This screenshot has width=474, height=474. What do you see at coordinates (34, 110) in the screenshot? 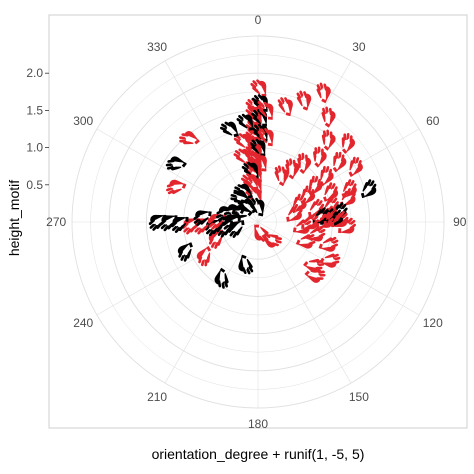
I see `r-tick-label: 1.5` at bounding box center [34, 110].